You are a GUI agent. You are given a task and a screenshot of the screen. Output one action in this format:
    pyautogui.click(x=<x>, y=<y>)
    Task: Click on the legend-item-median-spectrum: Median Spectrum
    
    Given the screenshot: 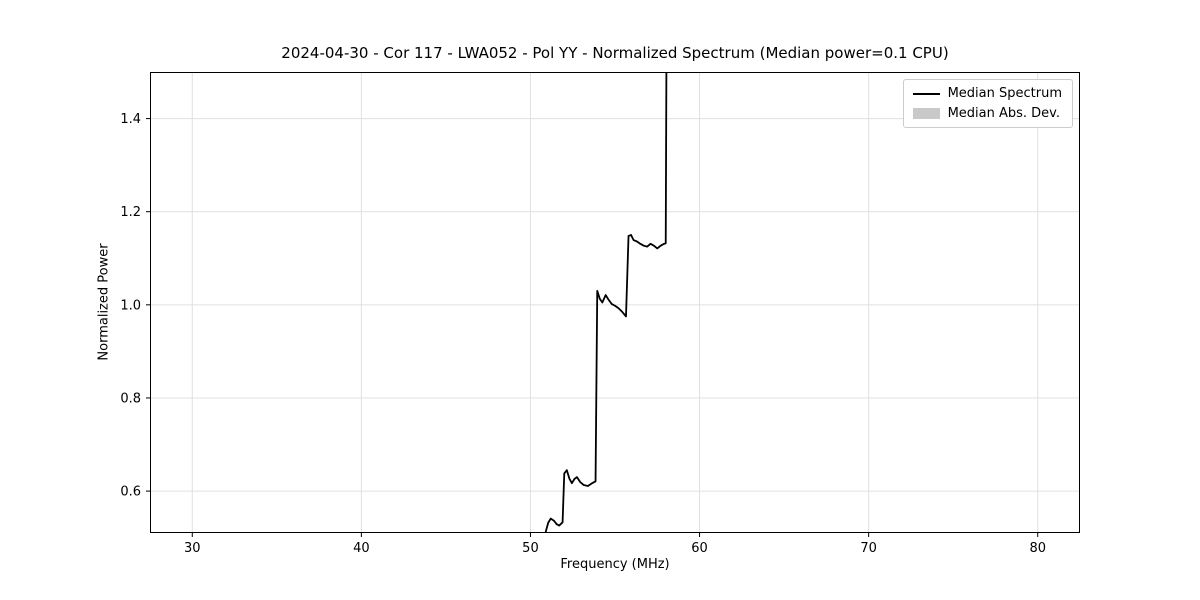 What is the action you would take?
    pyautogui.click(x=987, y=93)
    